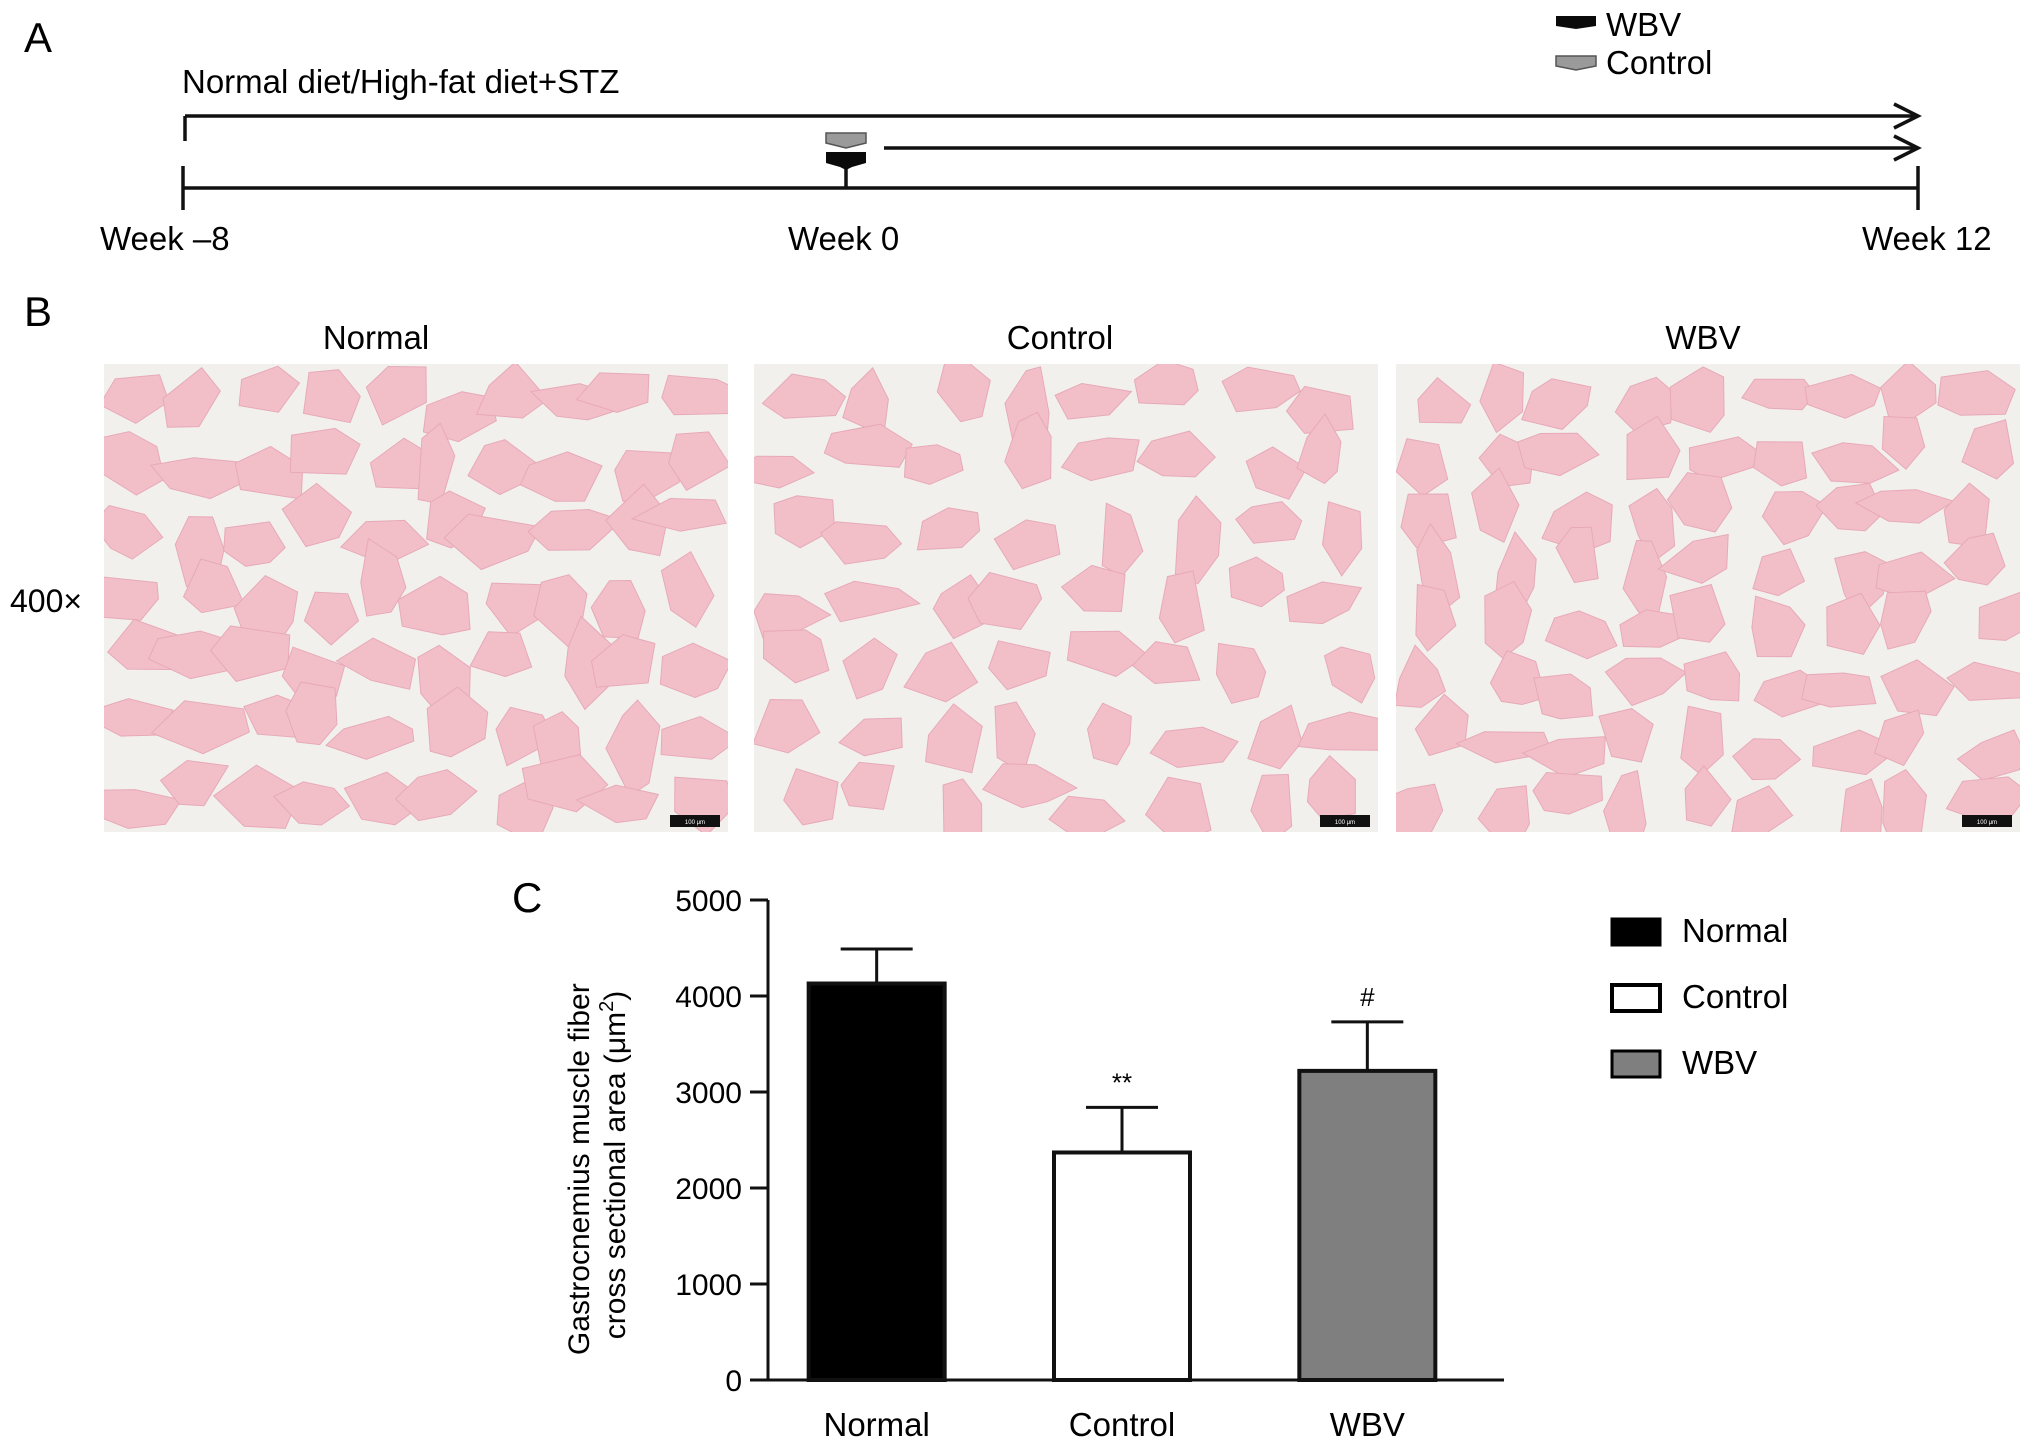 The image size is (2032, 1445). I want to click on legend-swatch-wbv, so click(1636, 1064).